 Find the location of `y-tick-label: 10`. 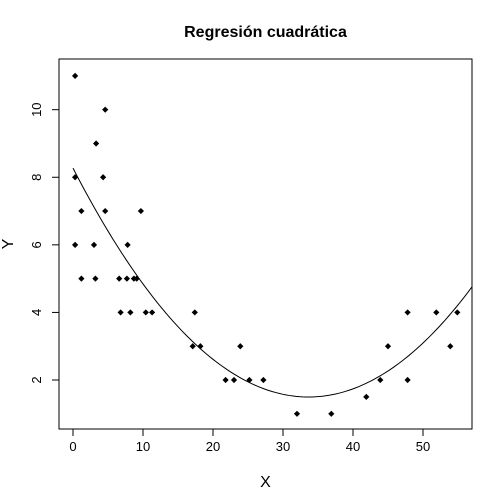

y-tick-label: 10 is located at coordinates (36, 109).